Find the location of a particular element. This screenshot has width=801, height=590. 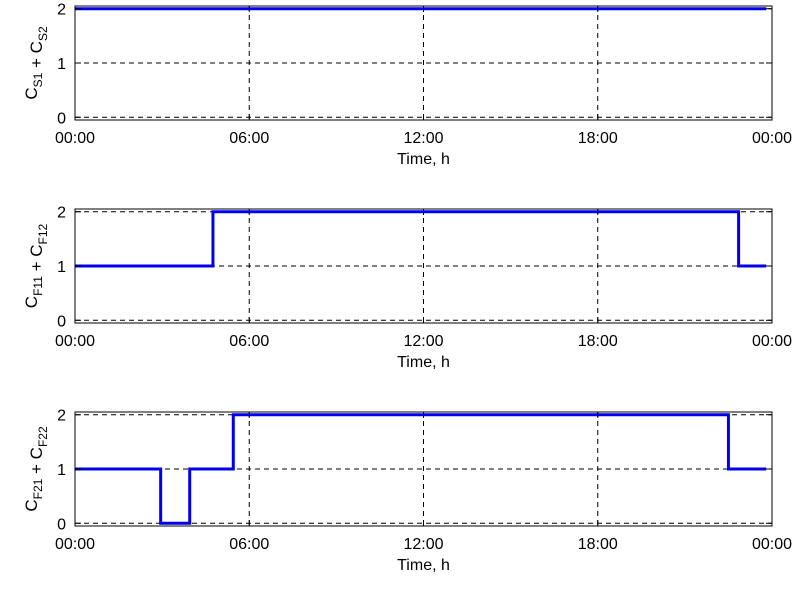

y-axis-title-subscript: F22 is located at coordinates (43, 436).